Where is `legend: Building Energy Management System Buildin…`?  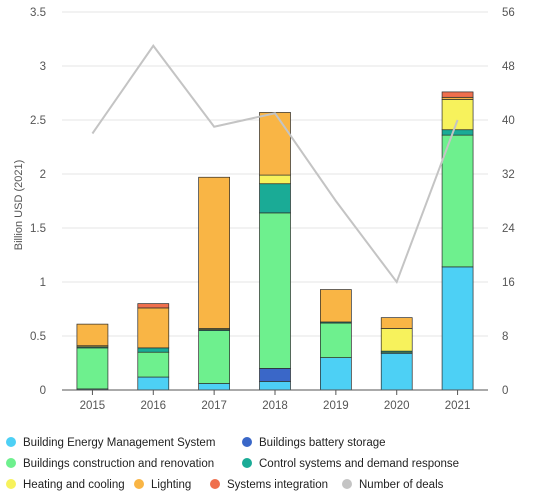
legend: Building Energy Management System Buildin… is located at coordinates (232, 464).